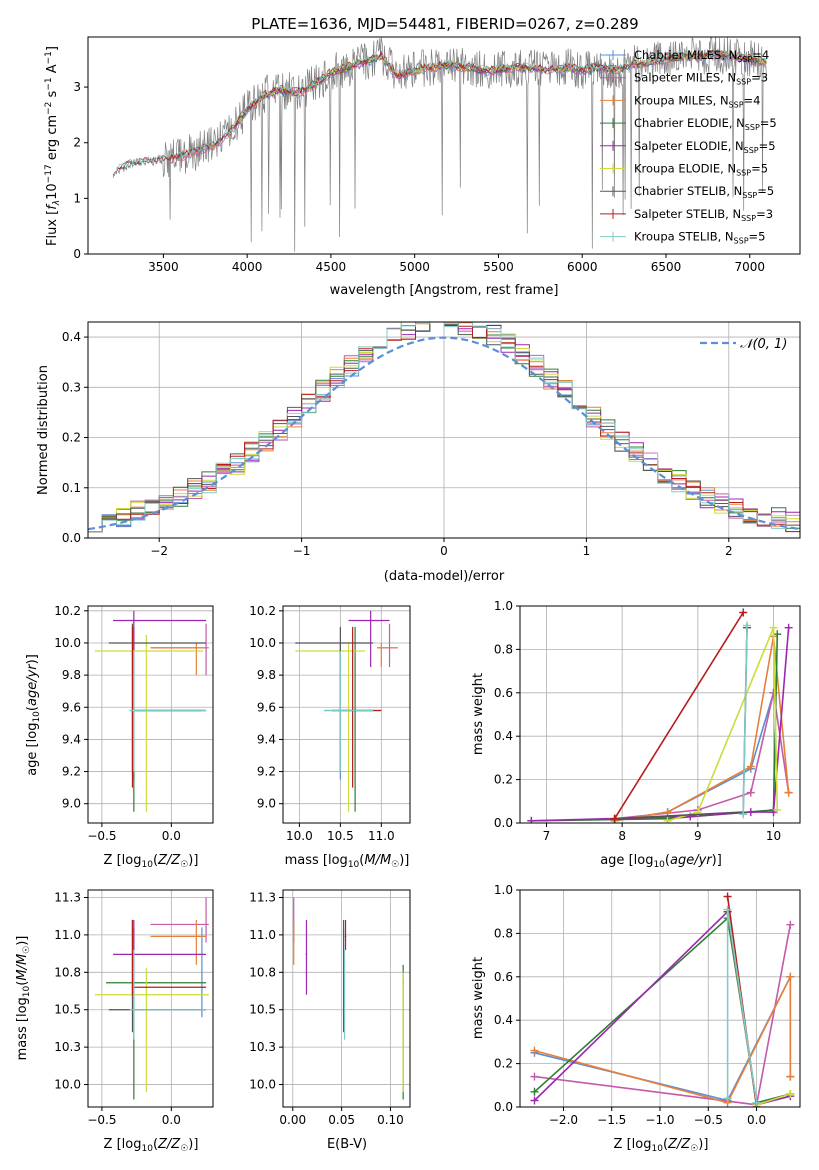  Describe the element at coordinates (749, 267) in the screenshot. I see `x-tick-label: 7000` at that location.